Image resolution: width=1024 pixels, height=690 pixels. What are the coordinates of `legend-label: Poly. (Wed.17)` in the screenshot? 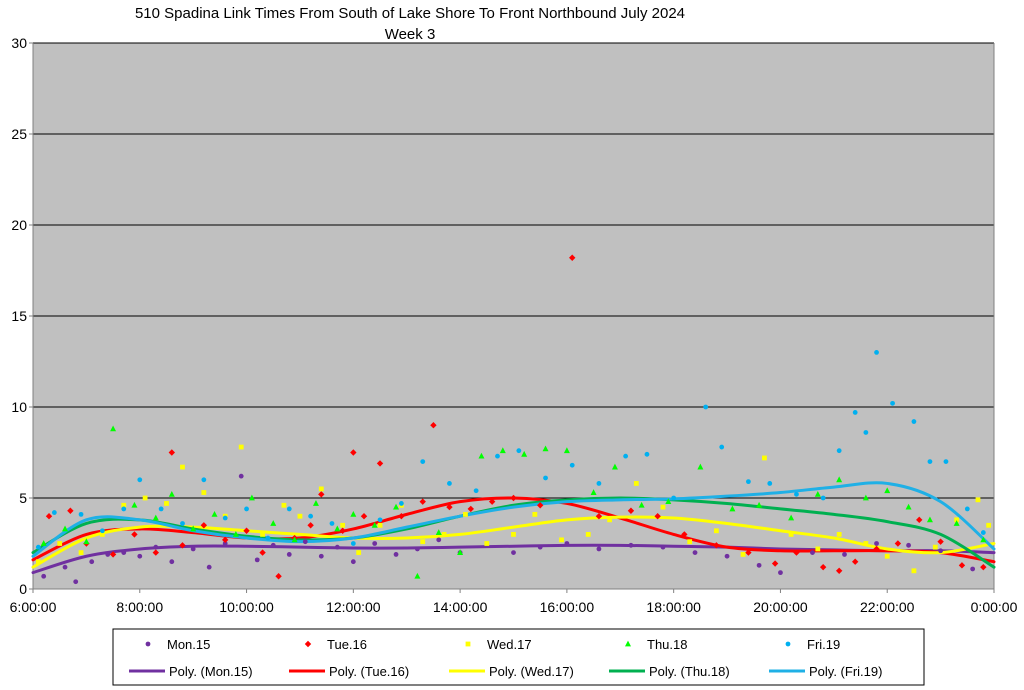 It's located at (531, 671).